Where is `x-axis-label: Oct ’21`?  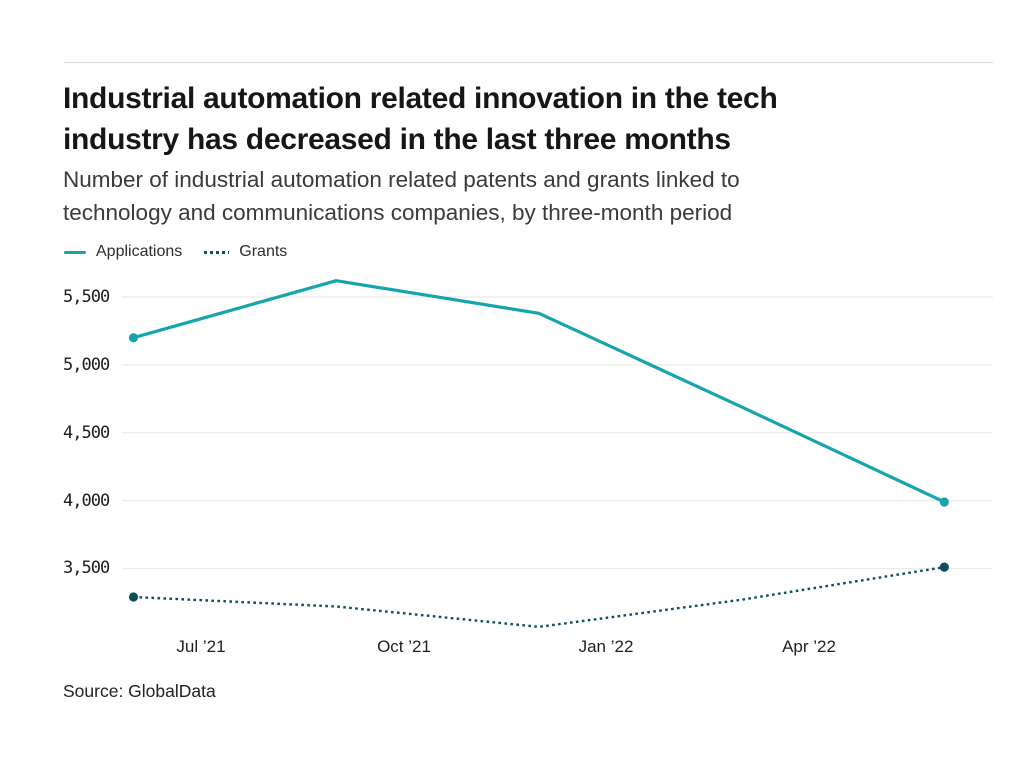 x-axis-label: Oct ’21 is located at coordinates (404, 646).